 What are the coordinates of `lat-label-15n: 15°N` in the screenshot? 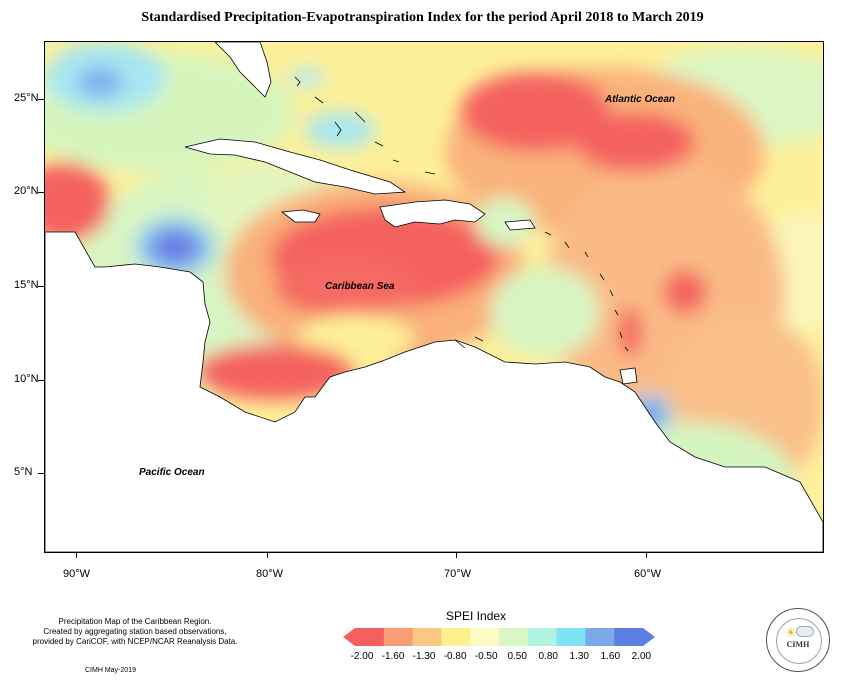 It's located at (26, 285).